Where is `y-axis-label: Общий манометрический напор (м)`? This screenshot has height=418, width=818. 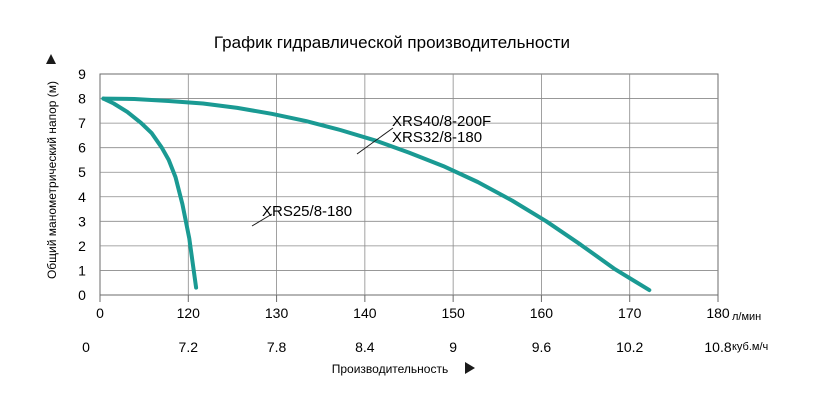
y-axis-label: Общий манометрический напор (м) is located at coordinates (52, 180).